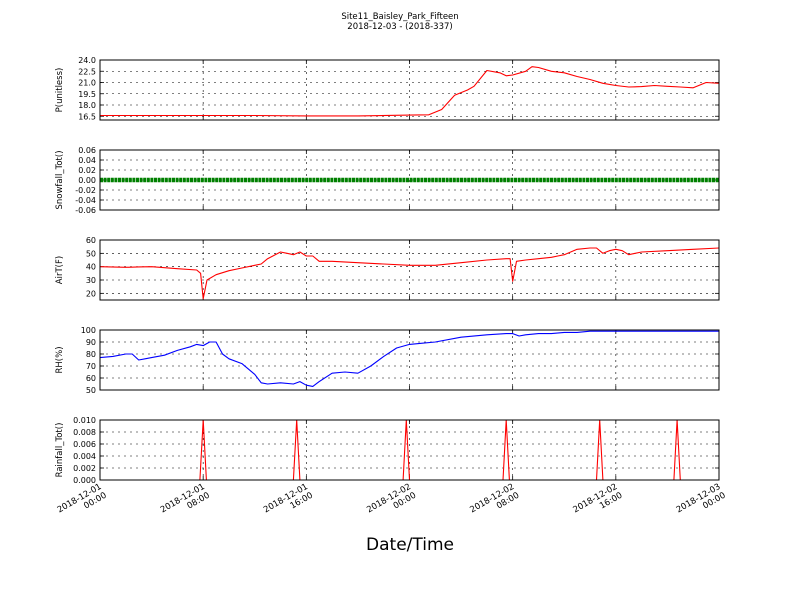  What do you see at coordinates (87, 170) in the screenshot?
I see `y-tick-label: 0.02` at bounding box center [87, 170].